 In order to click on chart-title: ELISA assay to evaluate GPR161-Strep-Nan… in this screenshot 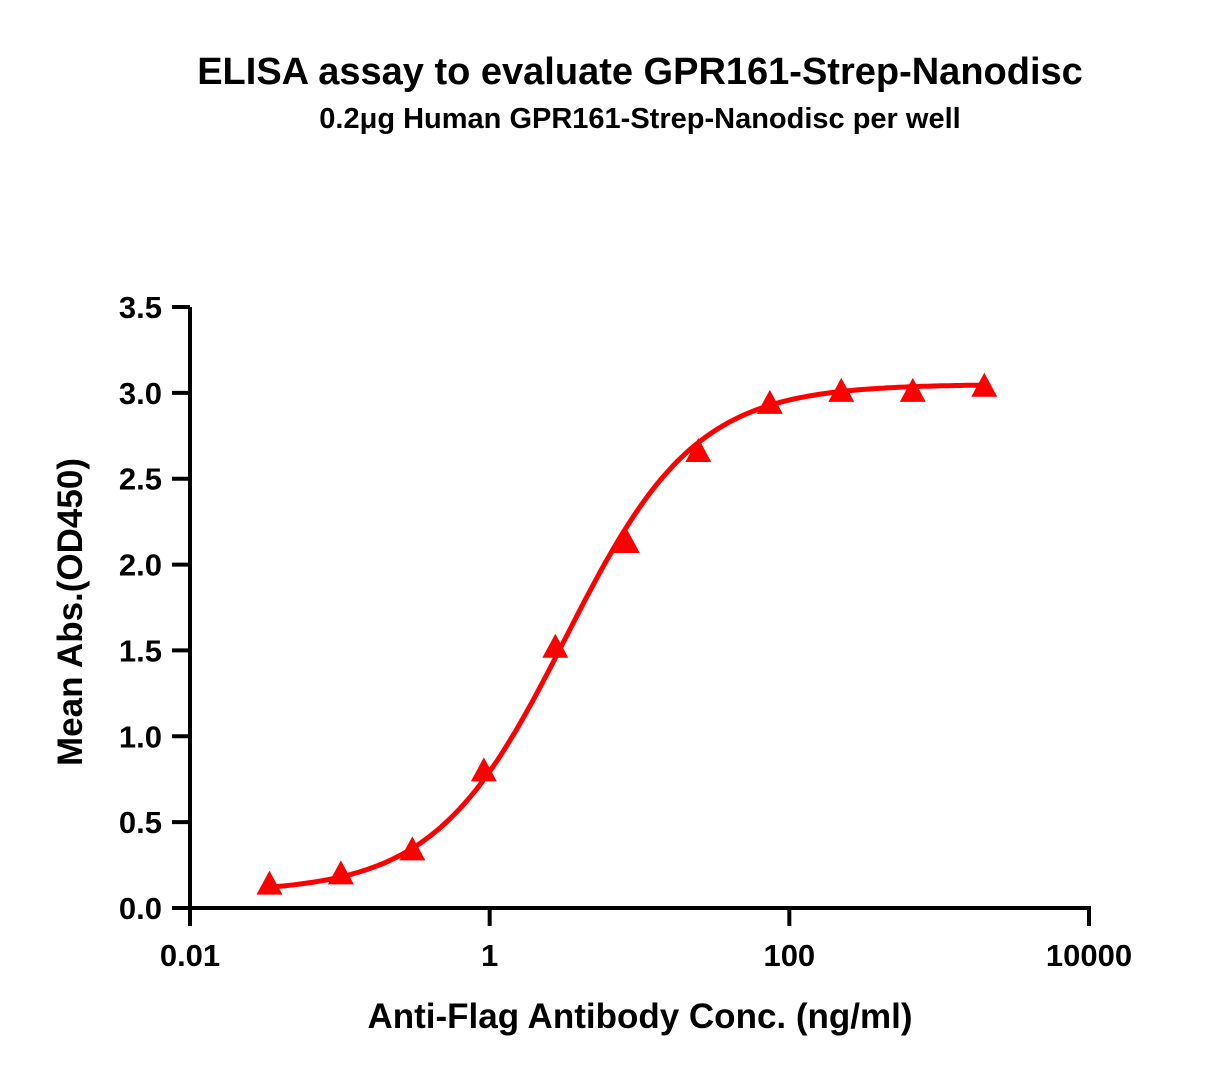, I will do `click(640, 72)`.